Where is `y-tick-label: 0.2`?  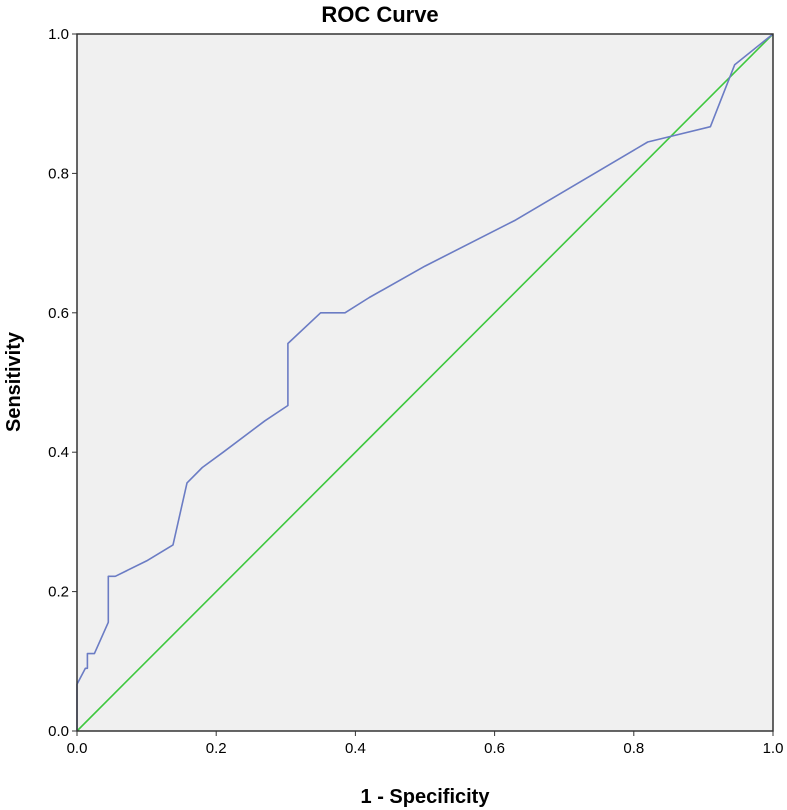
y-tick-label: 0.2 is located at coordinates (58, 592).